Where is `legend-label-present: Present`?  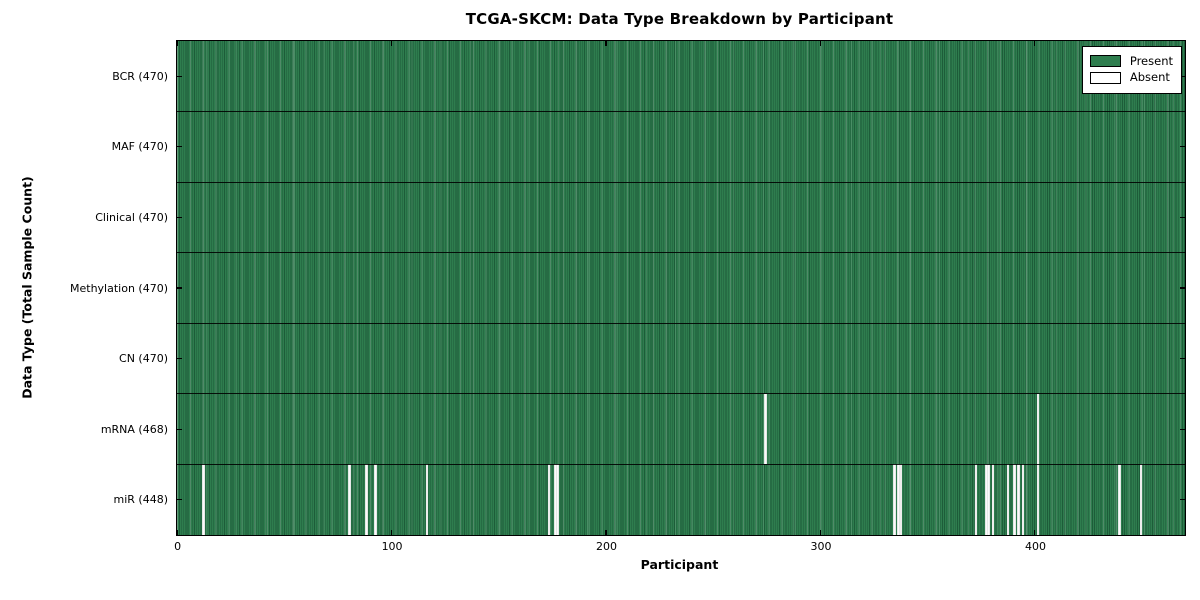 legend-label-present: Present is located at coordinates (1151, 61).